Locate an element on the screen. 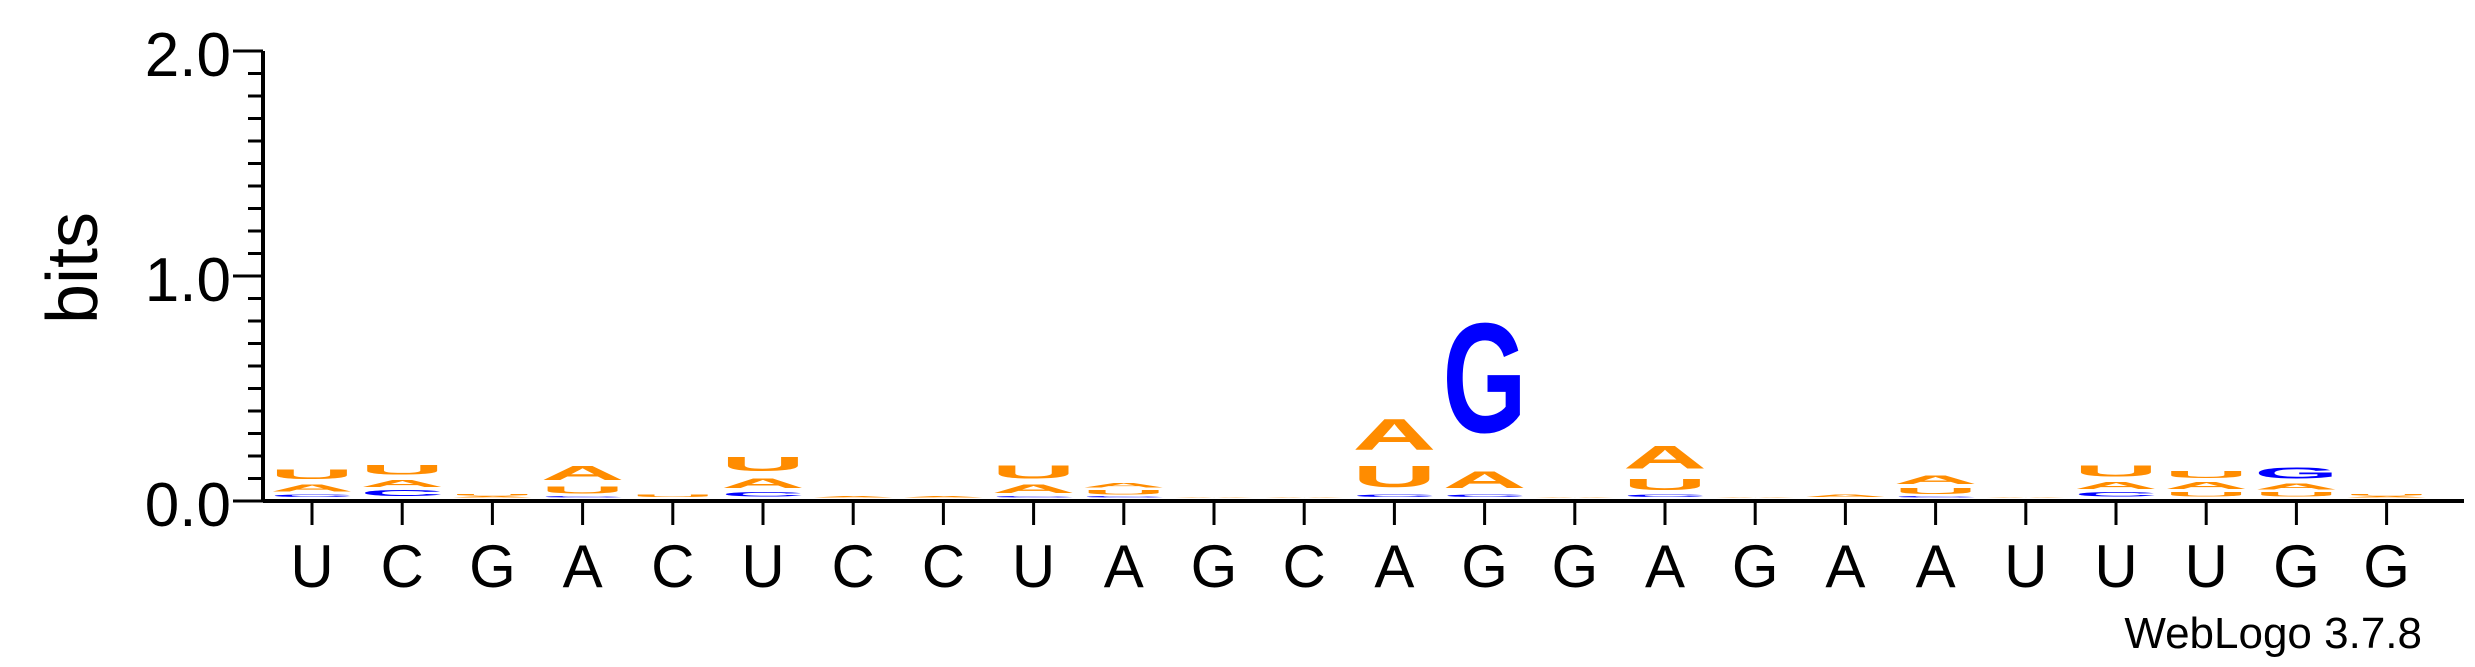 Image resolution: width=2475 pixels, height=667 pixels. y-tick-label: 0.0 is located at coordinates (188, 505).